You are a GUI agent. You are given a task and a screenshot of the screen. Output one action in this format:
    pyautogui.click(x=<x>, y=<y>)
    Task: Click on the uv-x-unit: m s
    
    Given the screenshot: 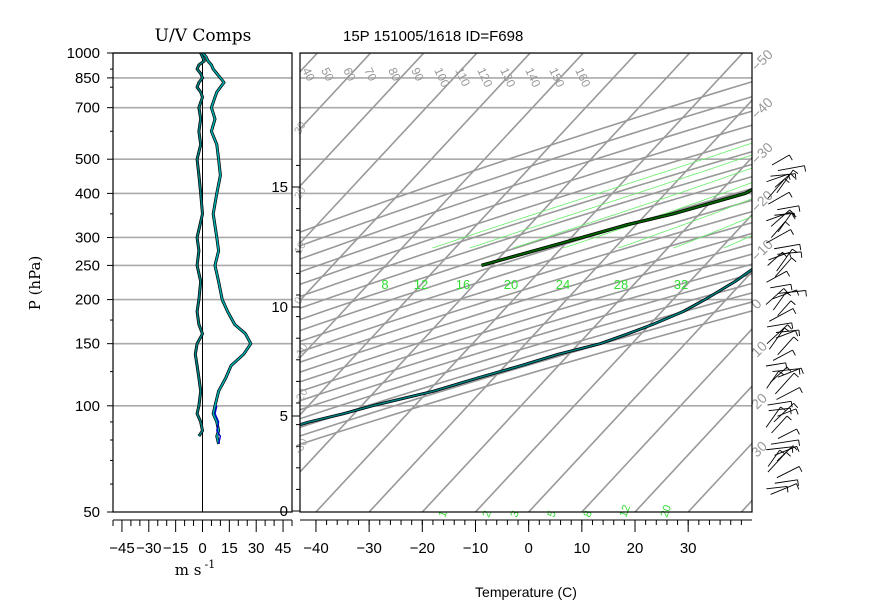 What is the action you would take?
    pyautogui.click(x=188, y=570)
    